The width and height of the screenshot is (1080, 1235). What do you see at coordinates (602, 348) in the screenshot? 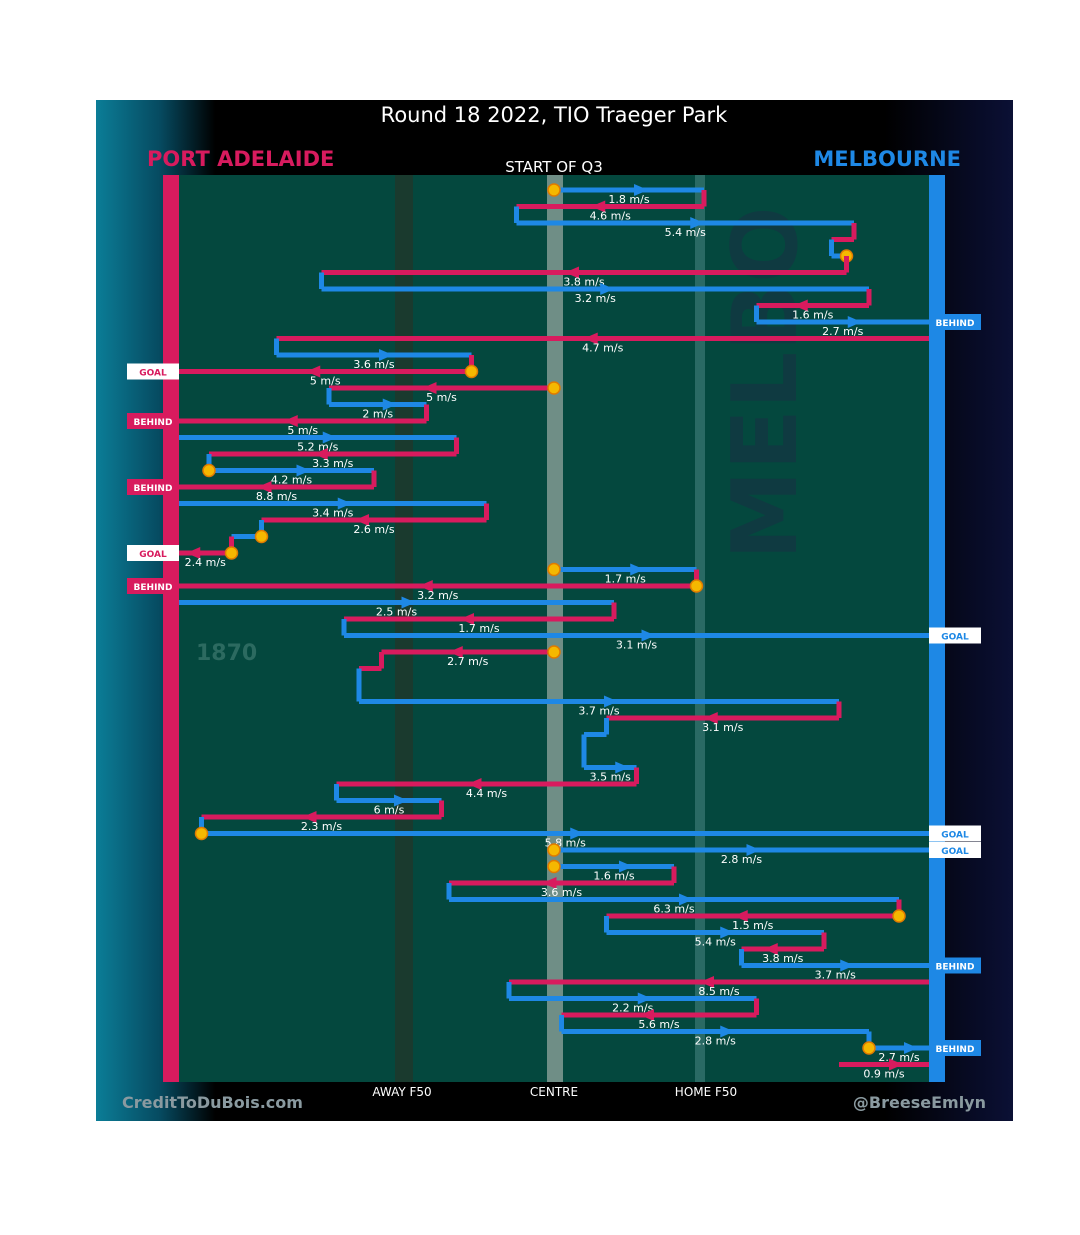
I see `speed-label: 4.7 m/s` at bounding box center [602, 348].